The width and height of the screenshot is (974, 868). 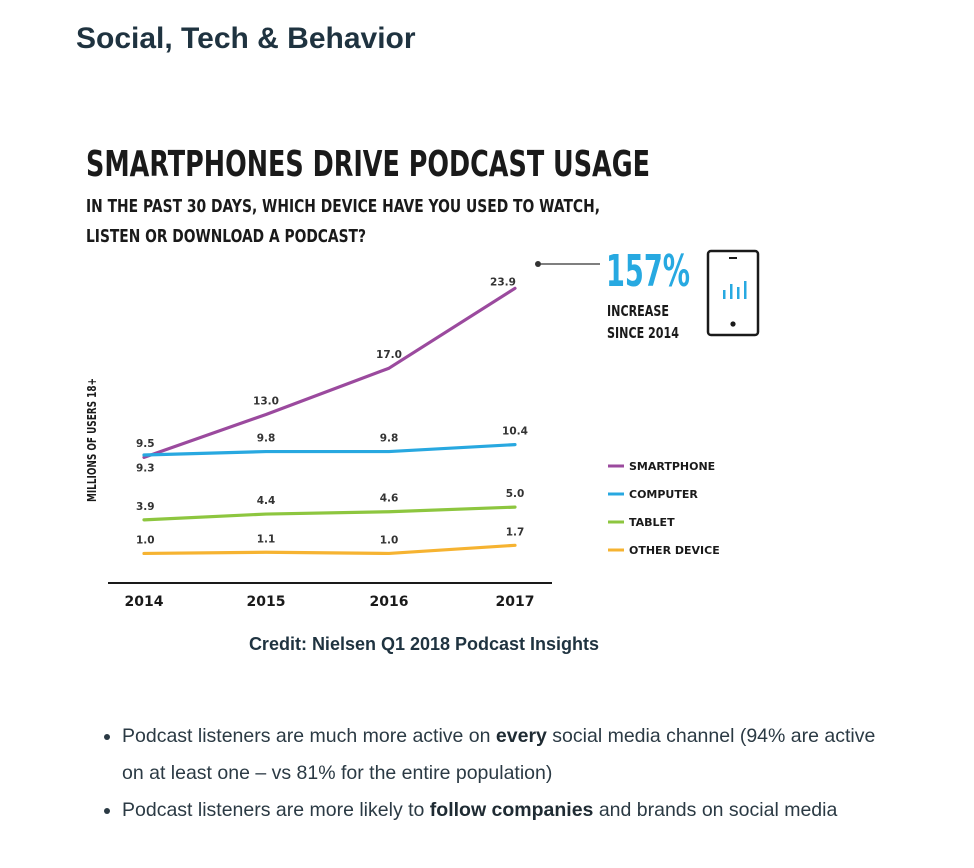 What do you see at coordinates (330, 602) in the screenshot?
I see `x-tick-labels-layer: 2014 2015 2016 2017` at bounding box center [330, 602].